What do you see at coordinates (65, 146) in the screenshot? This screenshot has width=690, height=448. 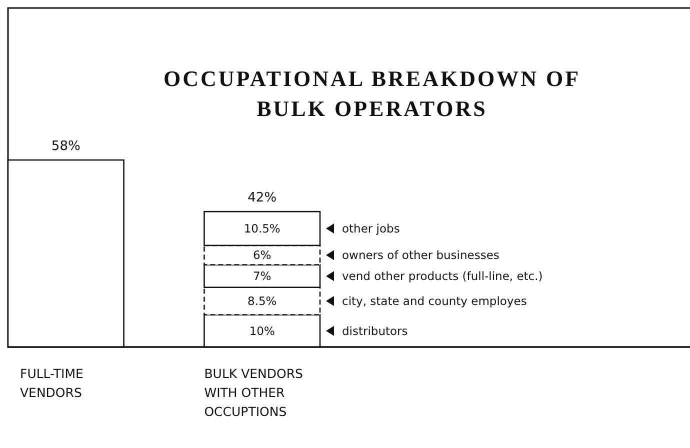 I see `data-label: 58%` at bounding box center [65, 146].